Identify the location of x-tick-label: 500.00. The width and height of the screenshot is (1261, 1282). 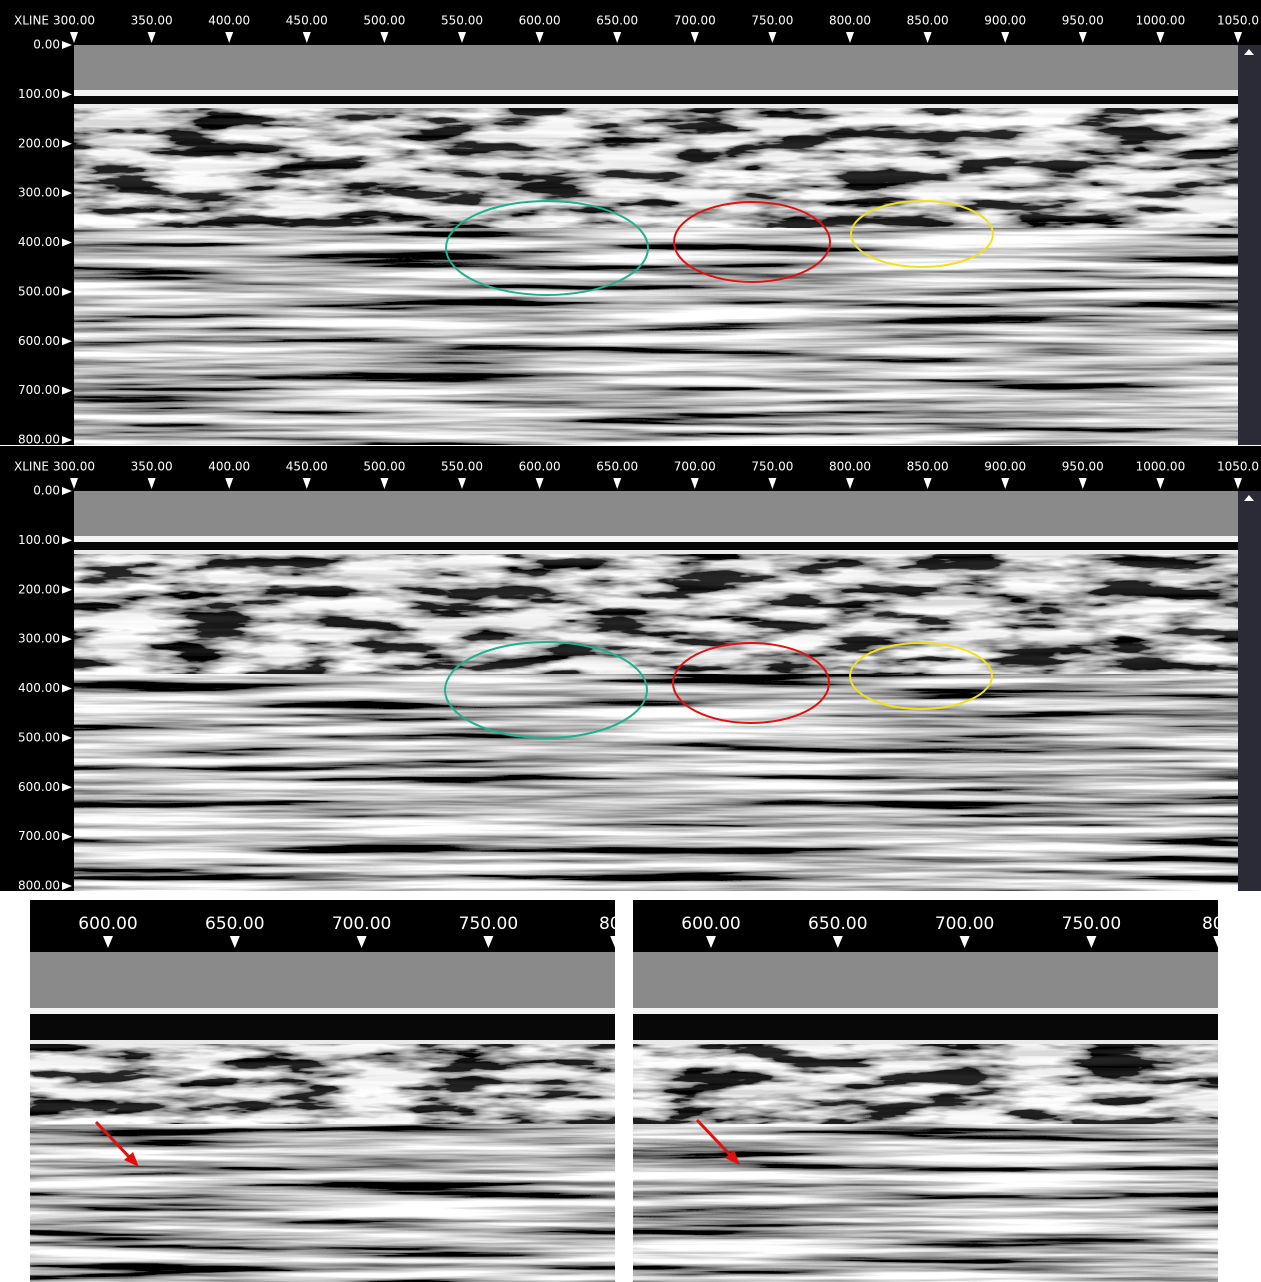
(384, 467).